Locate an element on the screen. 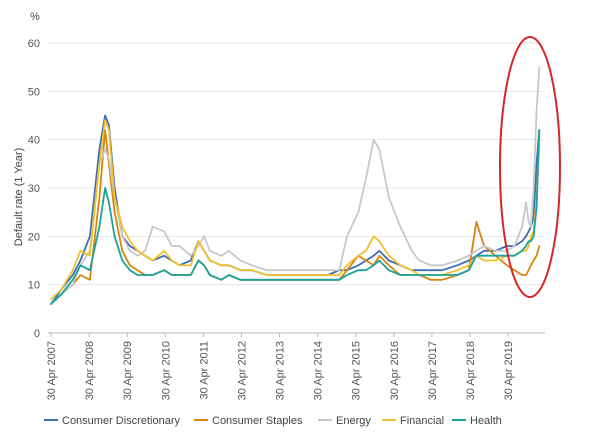 The width and height of the screenshot is (606, 445). y-axis-ticks: 0 10 20 30 40 50 60 is located at coordinates (34, 189).